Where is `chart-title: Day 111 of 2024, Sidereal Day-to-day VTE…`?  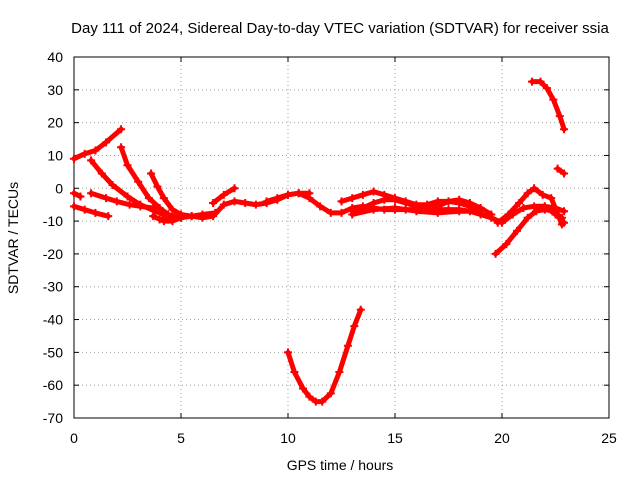 chart-title: Day 111 of 2024, Sidereal Day-to-day VTE… is located at coordinates (340, 28).